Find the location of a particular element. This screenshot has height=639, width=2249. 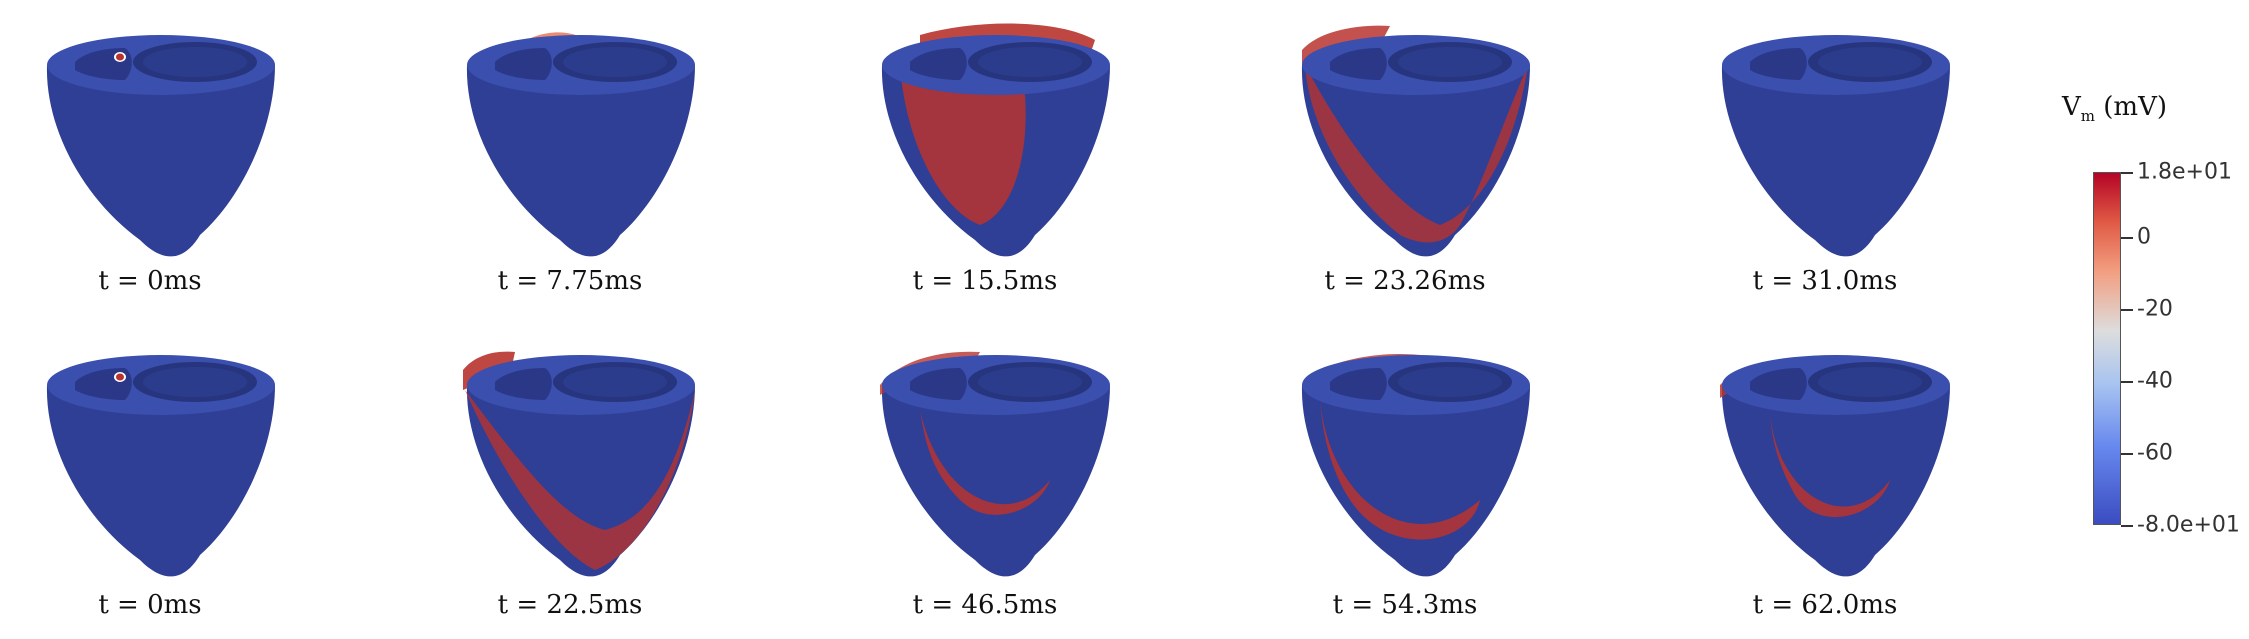

time-caption: t = 46.5ms is located at coordinates (985, 605).